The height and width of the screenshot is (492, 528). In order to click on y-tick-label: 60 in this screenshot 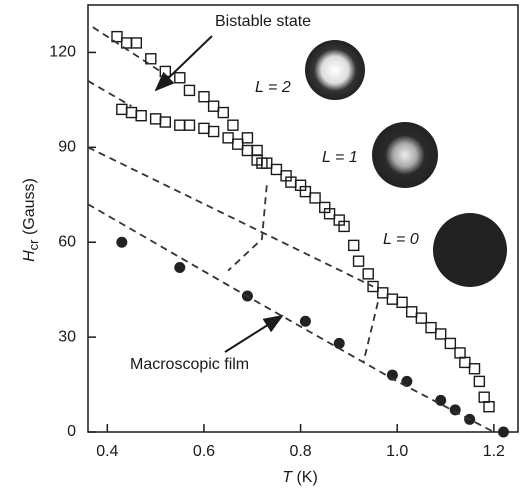, I will do `click(67, 241)`.